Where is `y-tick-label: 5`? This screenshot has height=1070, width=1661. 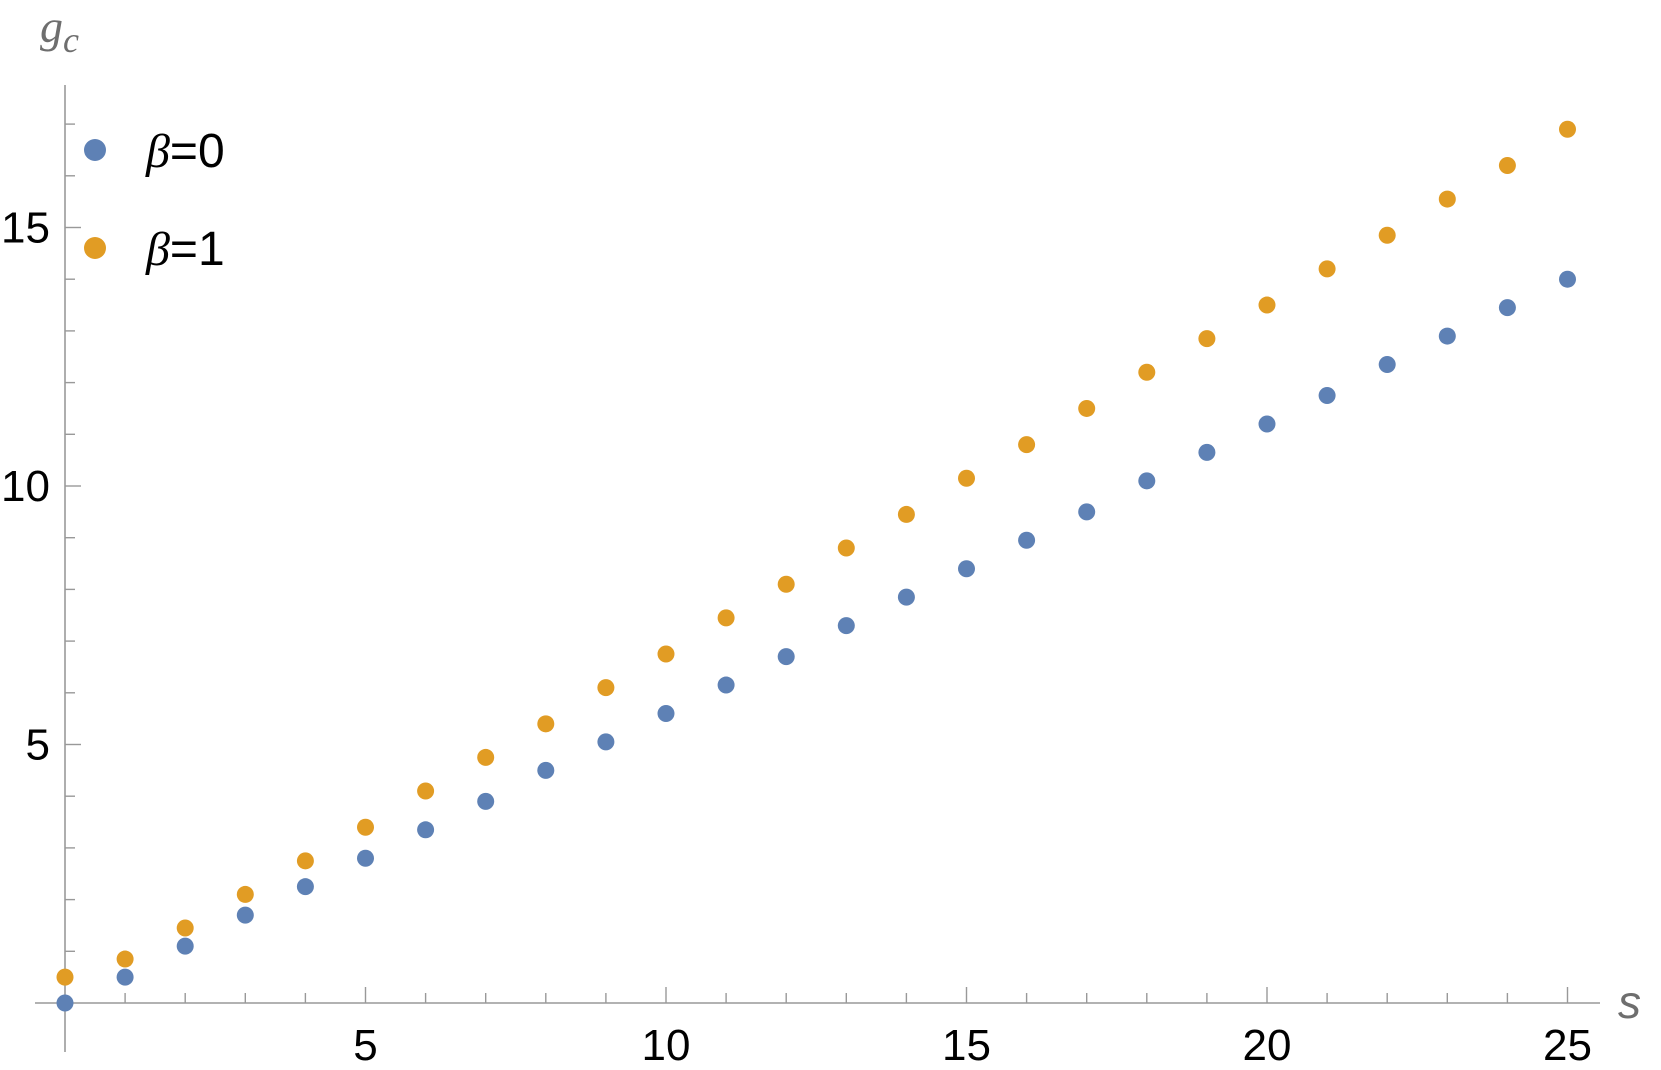
y-tick-label: 5 is located at coordinates (38, 745).